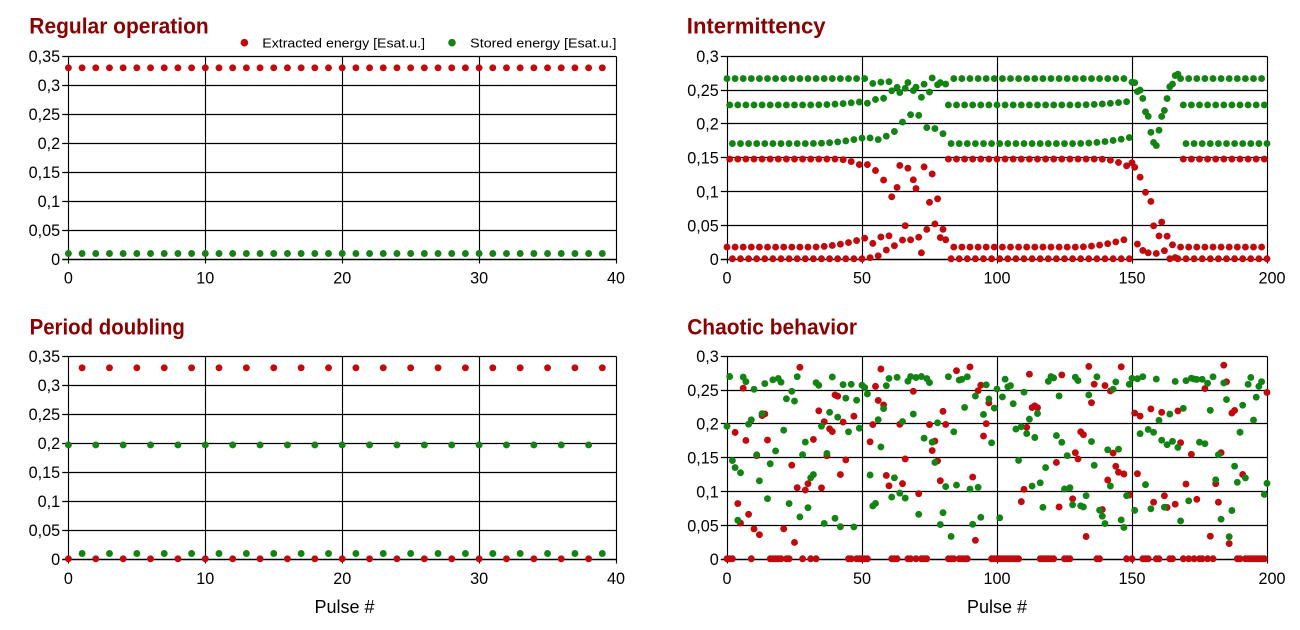 This screenshot has height=630, width=1300. I want to click on svg-text: Chaotic behavior, so click(772, 327).